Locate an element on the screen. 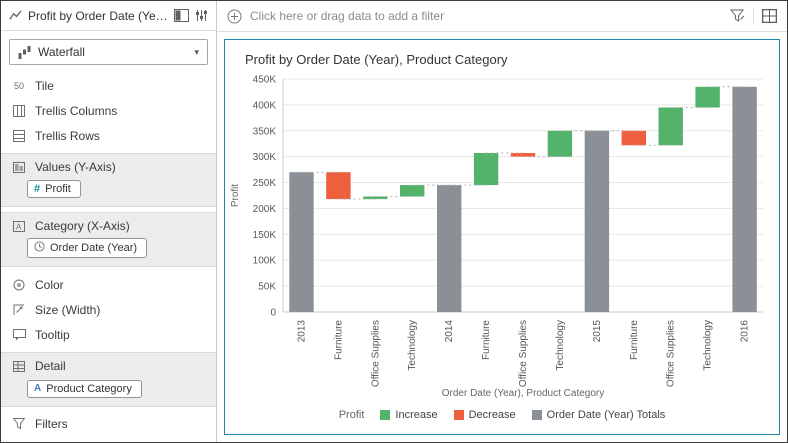  svg-text: A is located at coordinates (19, 226).